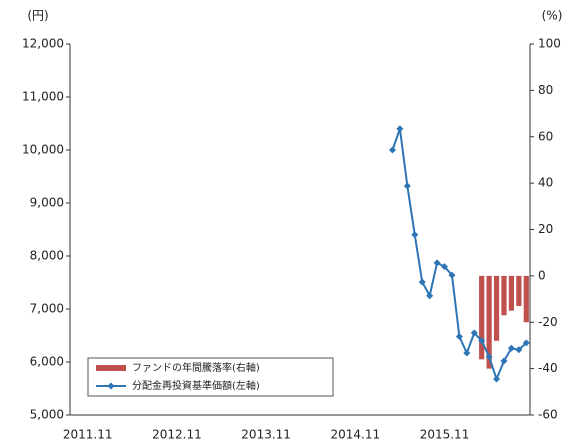 The image size is (576, 447). What do you see at coordinates (47, 256) in the screenshot?
I see `y-tick-label: 8,000` at bounding box center [47, 256].